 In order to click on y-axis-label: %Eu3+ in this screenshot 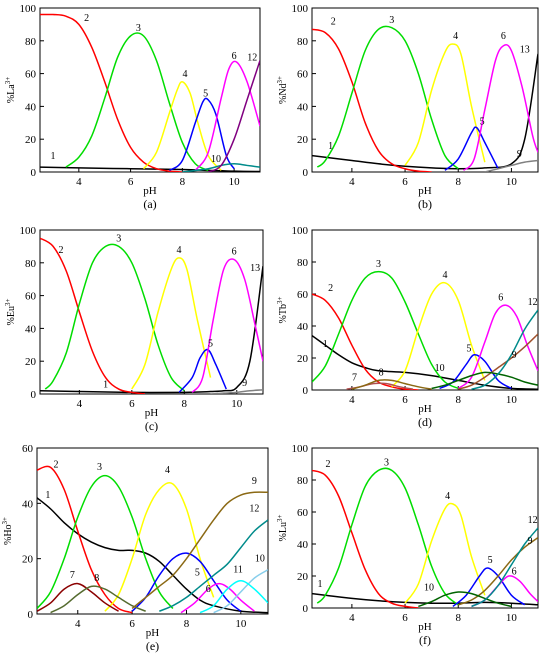, I will do `click(10, 312)`.